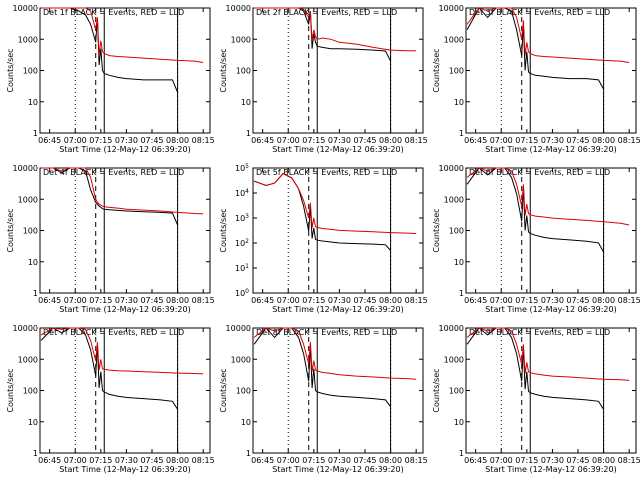 Image resolution: width=640 pixels, height=485 pixels. What do you see at coordinates (242, 168) in the screenshot?
I see `y-tick-label: 10⁵` at bounding box center [242, 168].